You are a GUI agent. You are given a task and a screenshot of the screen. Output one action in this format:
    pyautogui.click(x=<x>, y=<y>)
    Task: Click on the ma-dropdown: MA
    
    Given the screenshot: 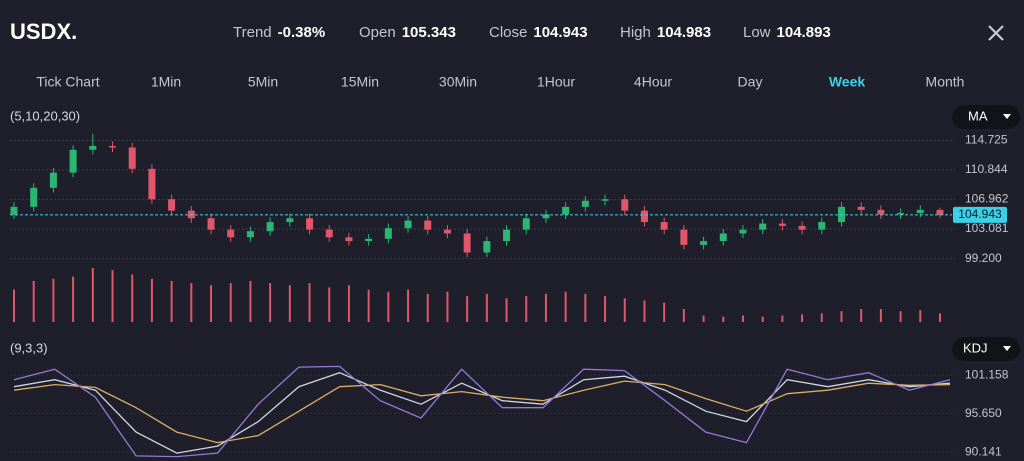 What is the action you would take?
    pyautogui.click(x=986, y=117)
    